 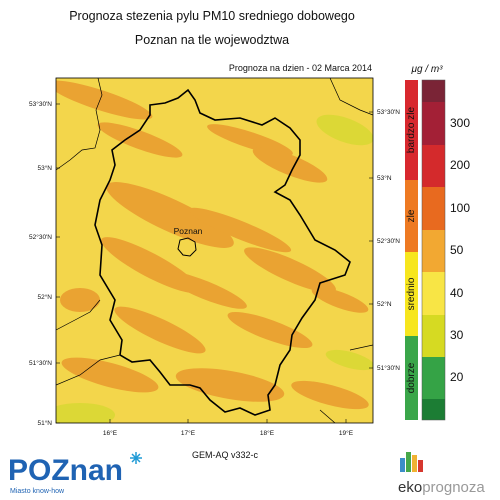 What do you see at coordinates (40, 104) in the screenshot?
I see `lat-label-left: 53°30'N` at bounding box center [40, 104].